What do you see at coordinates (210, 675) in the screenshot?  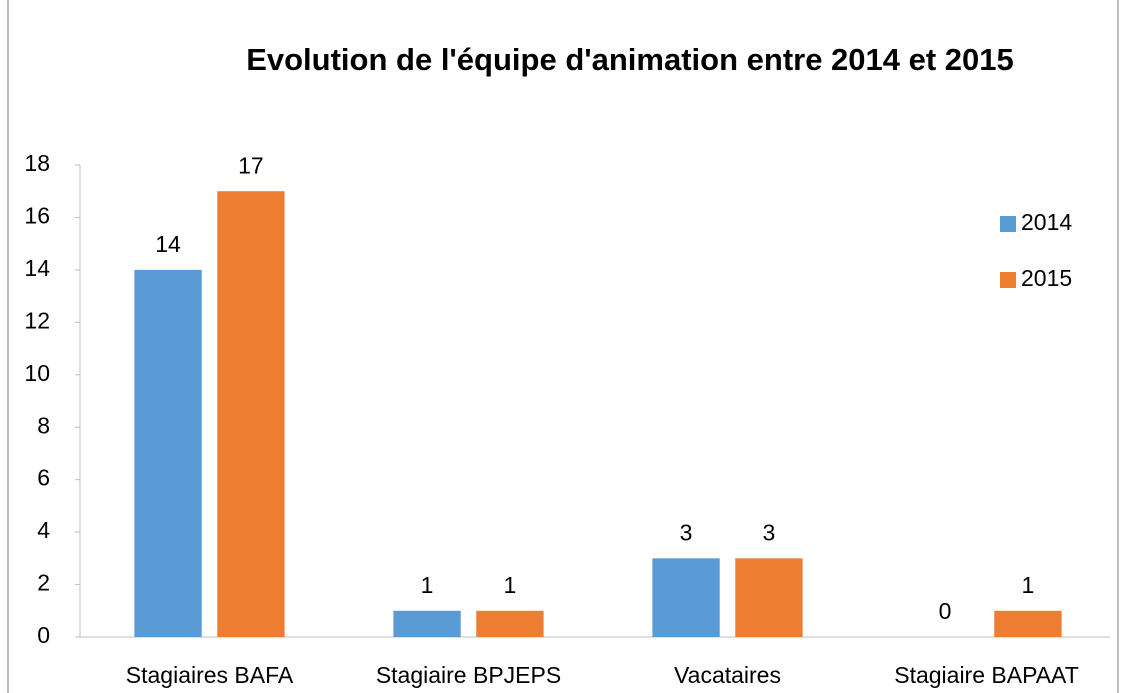 I see `x-tick-label: Stagiaires BAFA` at bounding box center [210, 675].